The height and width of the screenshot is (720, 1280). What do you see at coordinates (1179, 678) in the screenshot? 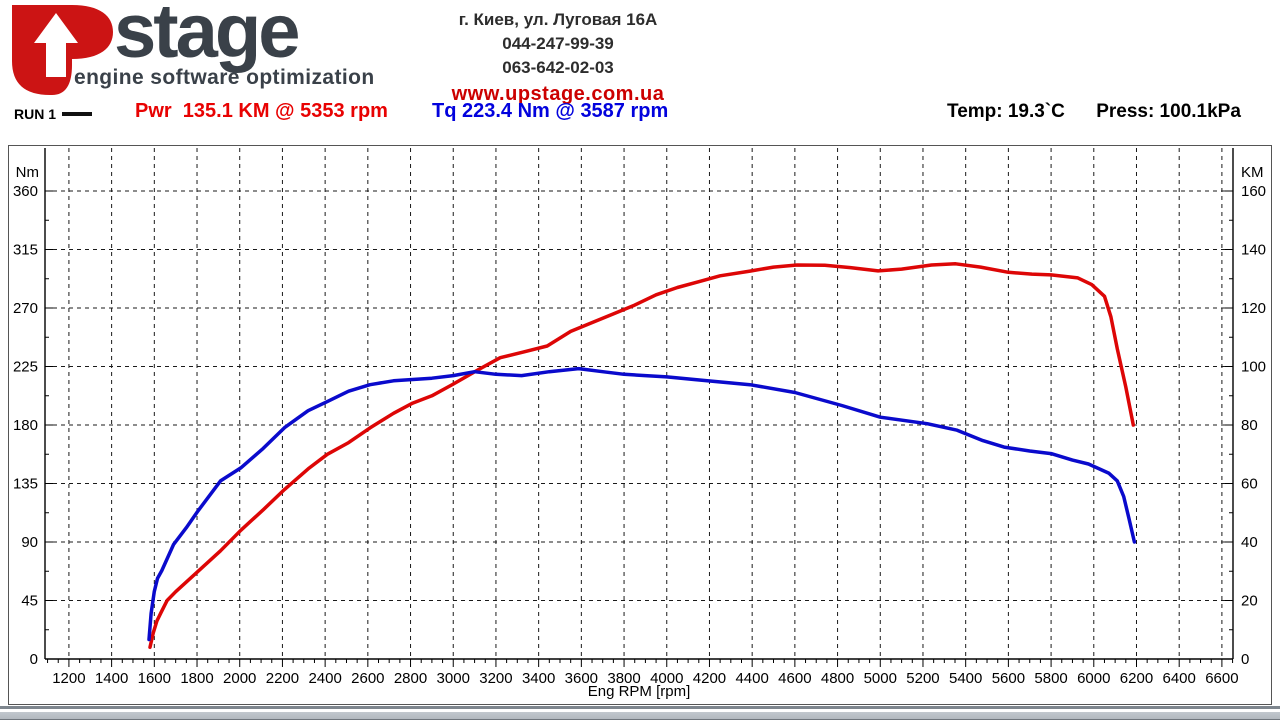
I see `x-tick-label: 6400` at bounding box center [1179, 678].